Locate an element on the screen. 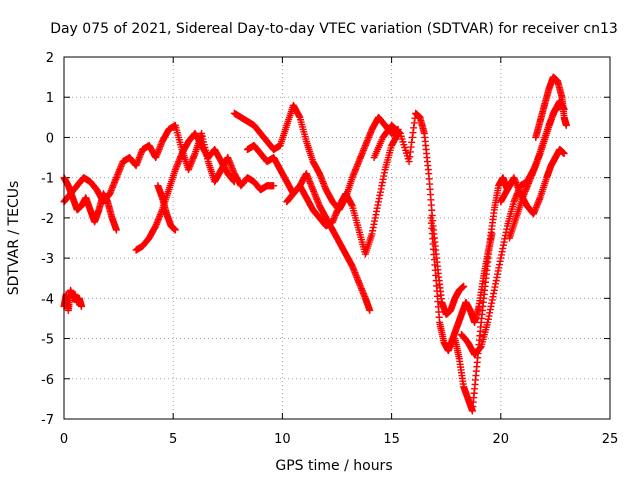 The height and width of the screenshot is (480, 640). y-tick-label: 1 is located at coordinates (50, 98).